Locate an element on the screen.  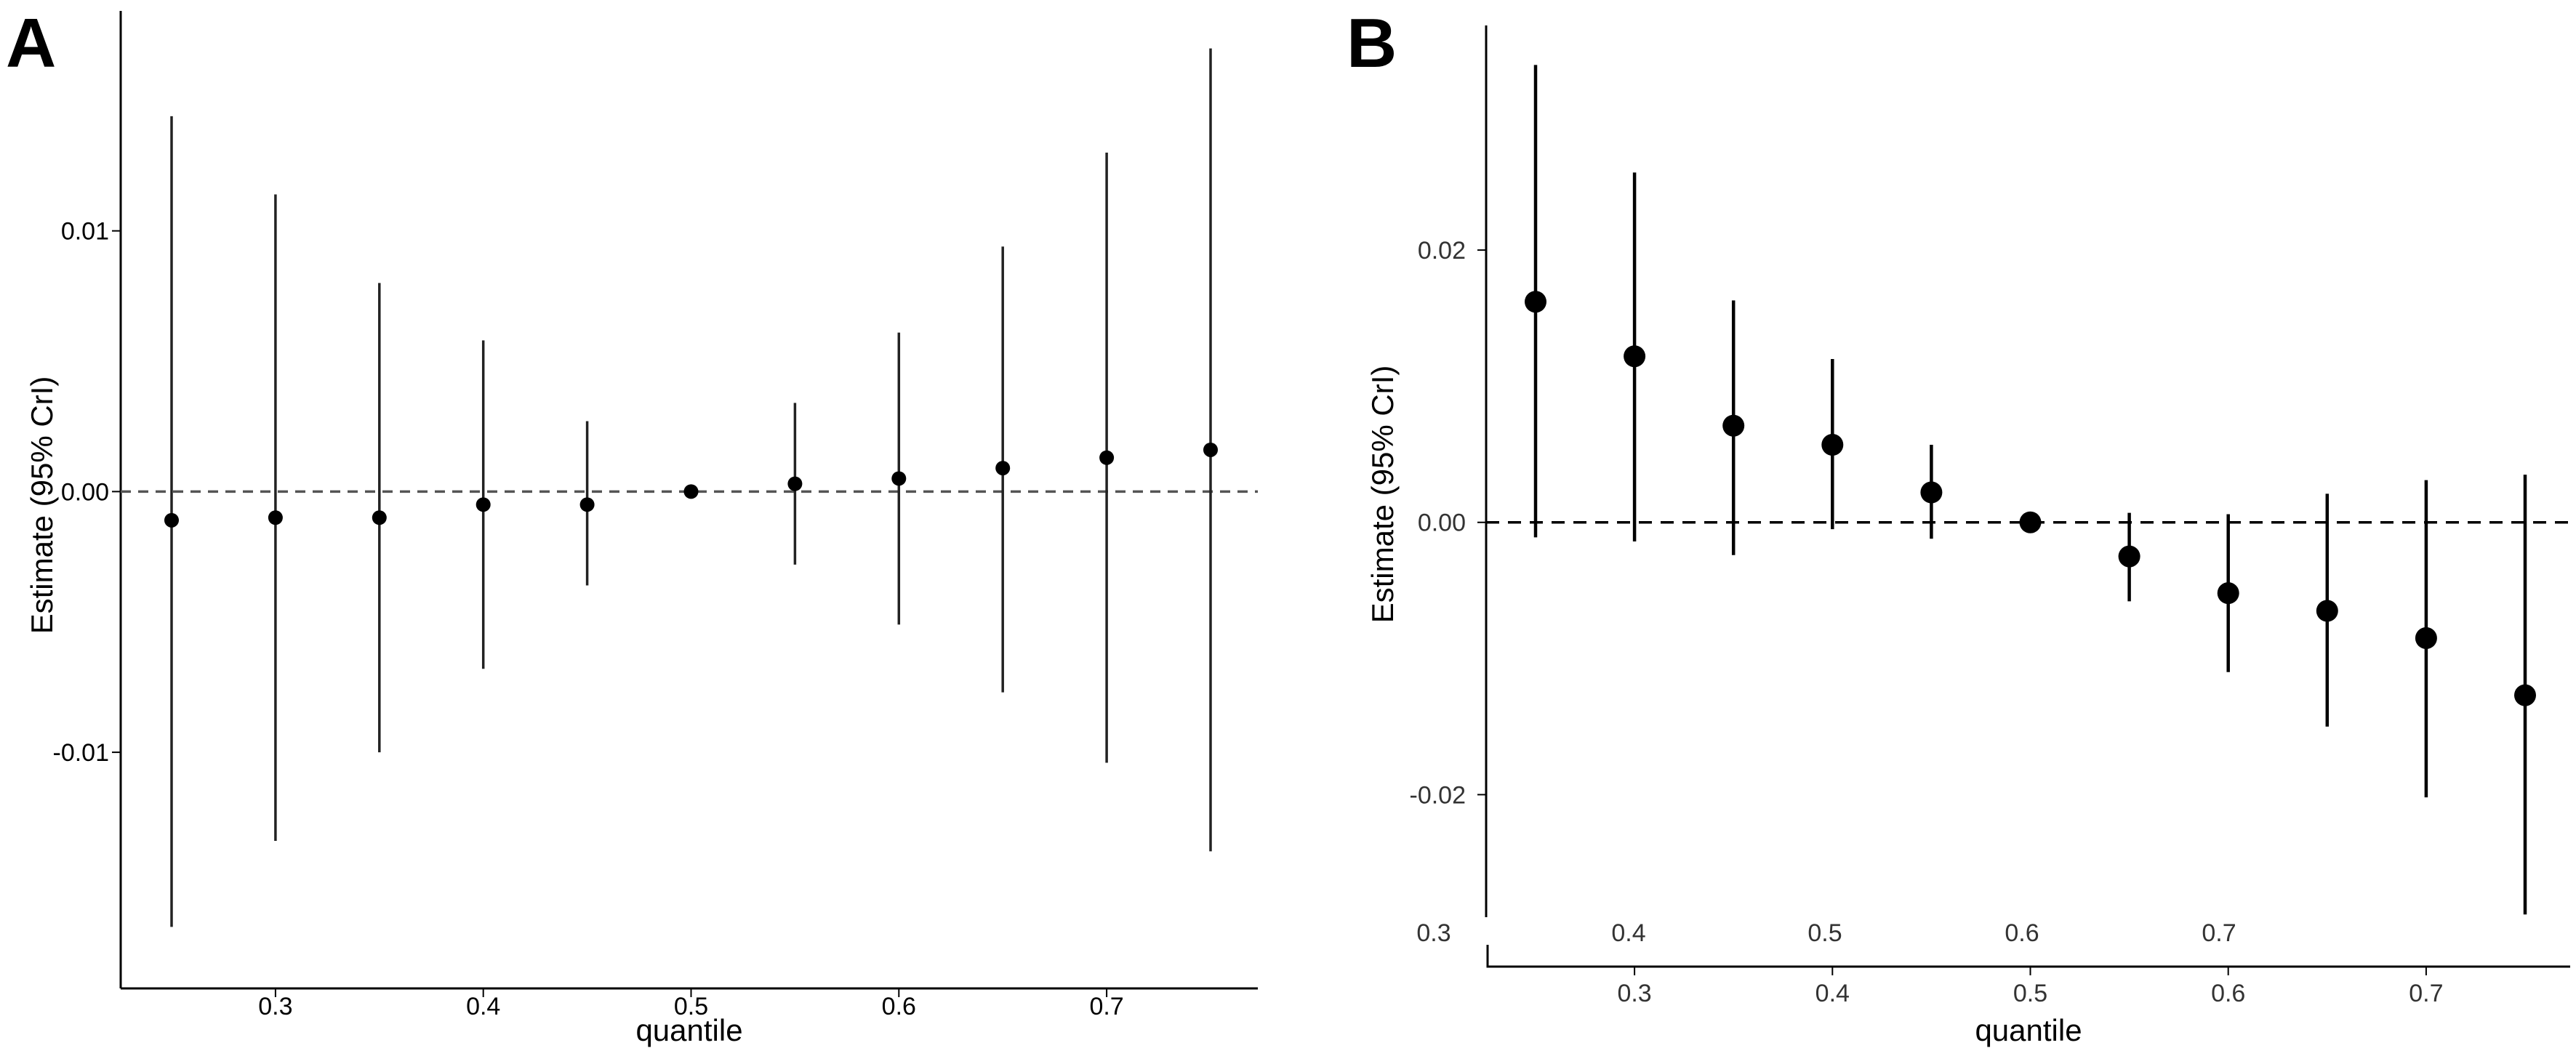
panel-b-x-axis-title: quantile is located at coordinates (2028, 1030).